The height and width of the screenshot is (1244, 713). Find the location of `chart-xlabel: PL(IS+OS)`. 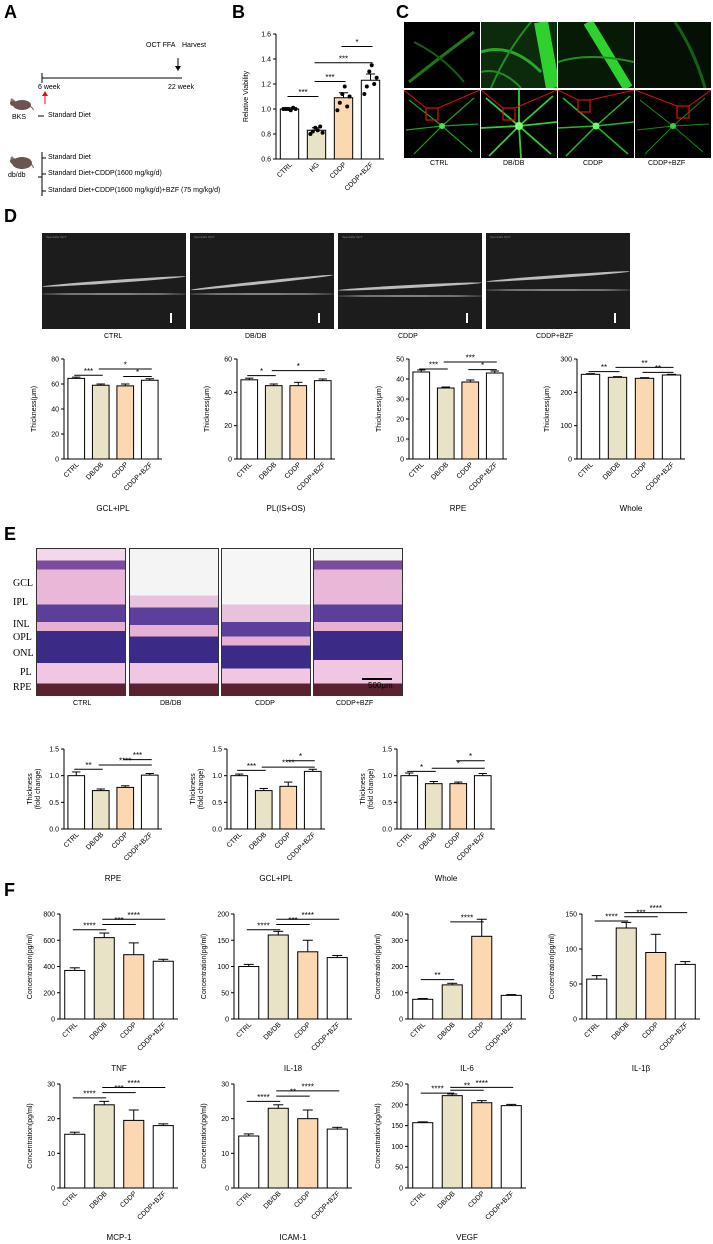

chart-xlabel: PL(IS+OS) is located at coordinates (286, 508).